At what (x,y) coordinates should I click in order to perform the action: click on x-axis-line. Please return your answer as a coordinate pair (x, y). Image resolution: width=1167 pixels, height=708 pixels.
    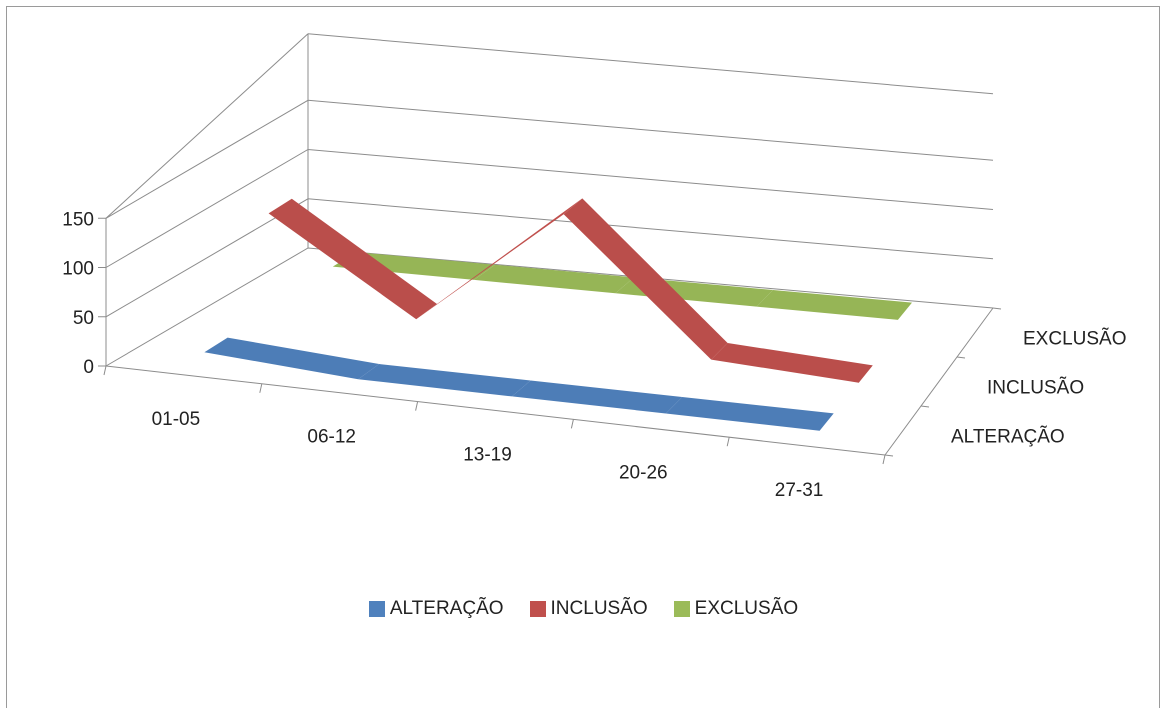
    Looking at the image, I should click on (495, 410).